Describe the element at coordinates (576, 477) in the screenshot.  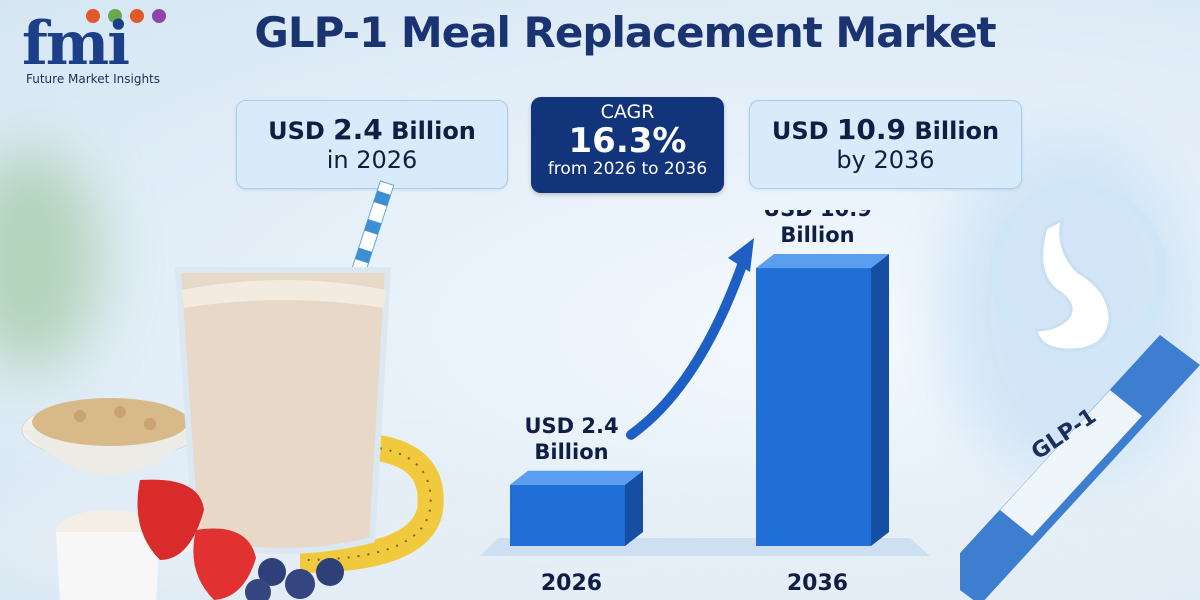
I see `bar-top-2026` at that location.